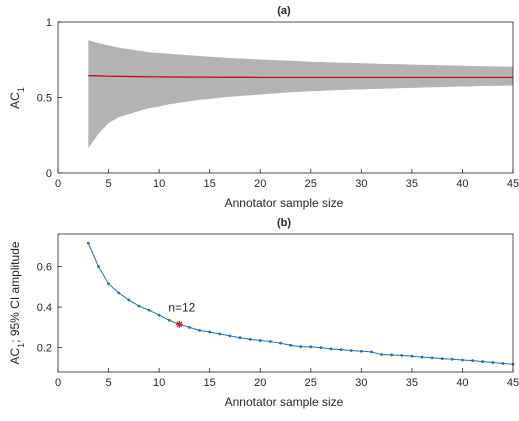 This screenshot has height=421, width=519. Describe the element at coordinates (284, 223) in the screenshot. I see `panel-b-title: (b)` at that location.